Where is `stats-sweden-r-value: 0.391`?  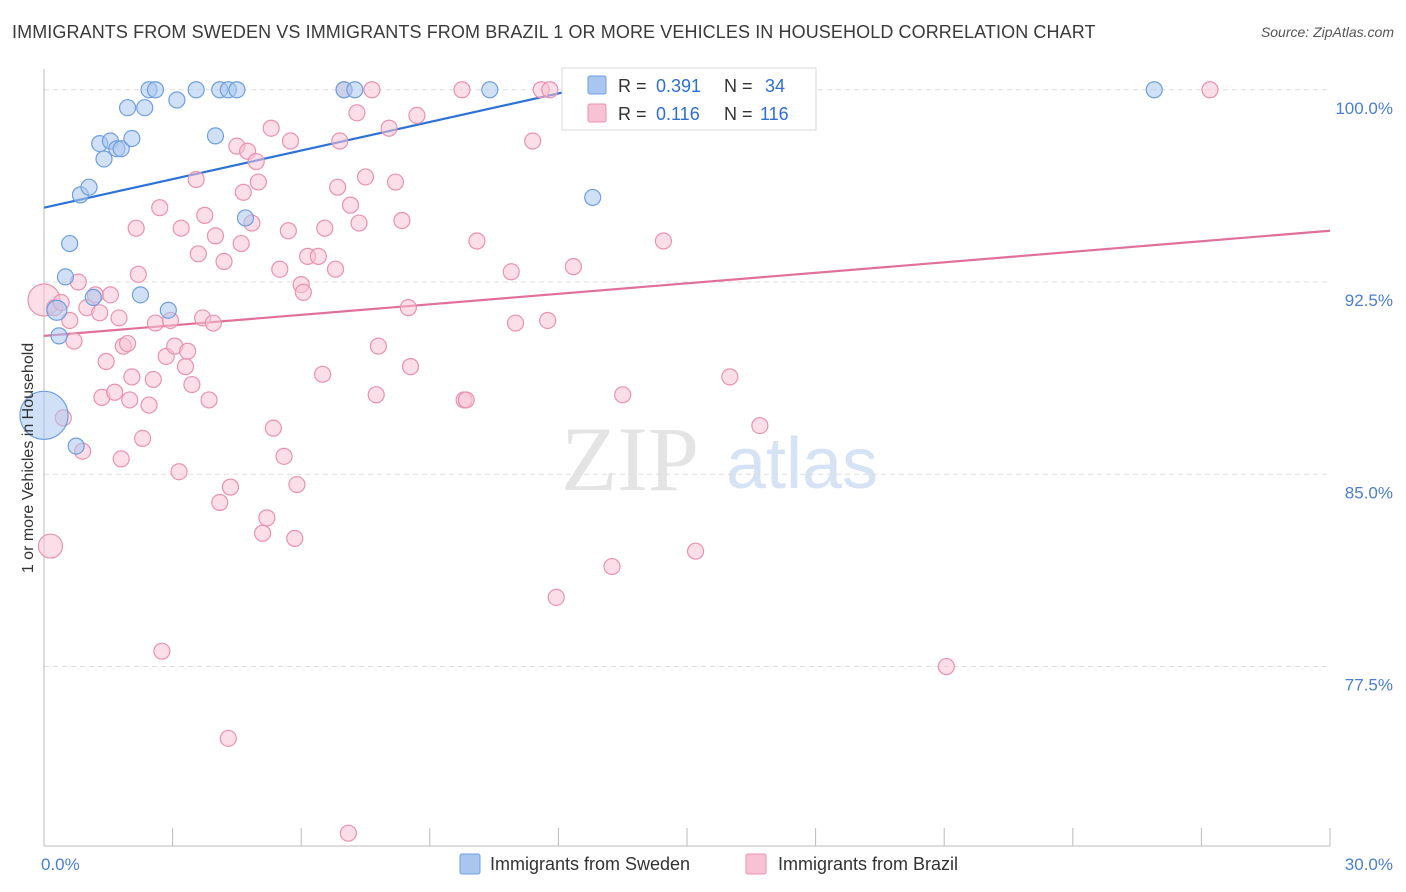
stats-sweden-r-value: 0.391 is located at coordinates (678, 86).